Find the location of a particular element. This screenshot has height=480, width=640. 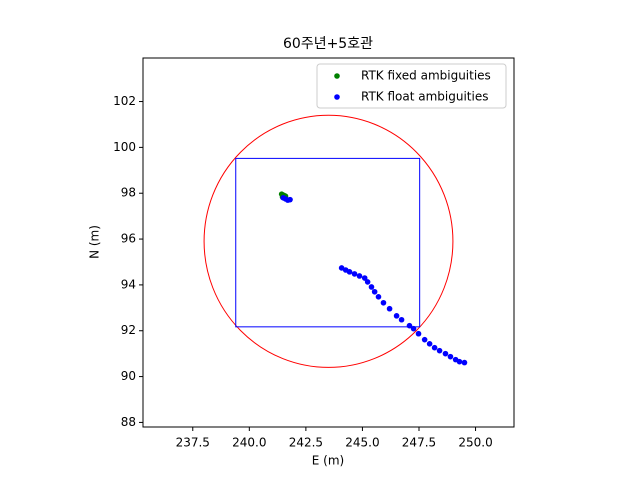

x-tick-label: 240.0 is located at coordinates (249, 443).